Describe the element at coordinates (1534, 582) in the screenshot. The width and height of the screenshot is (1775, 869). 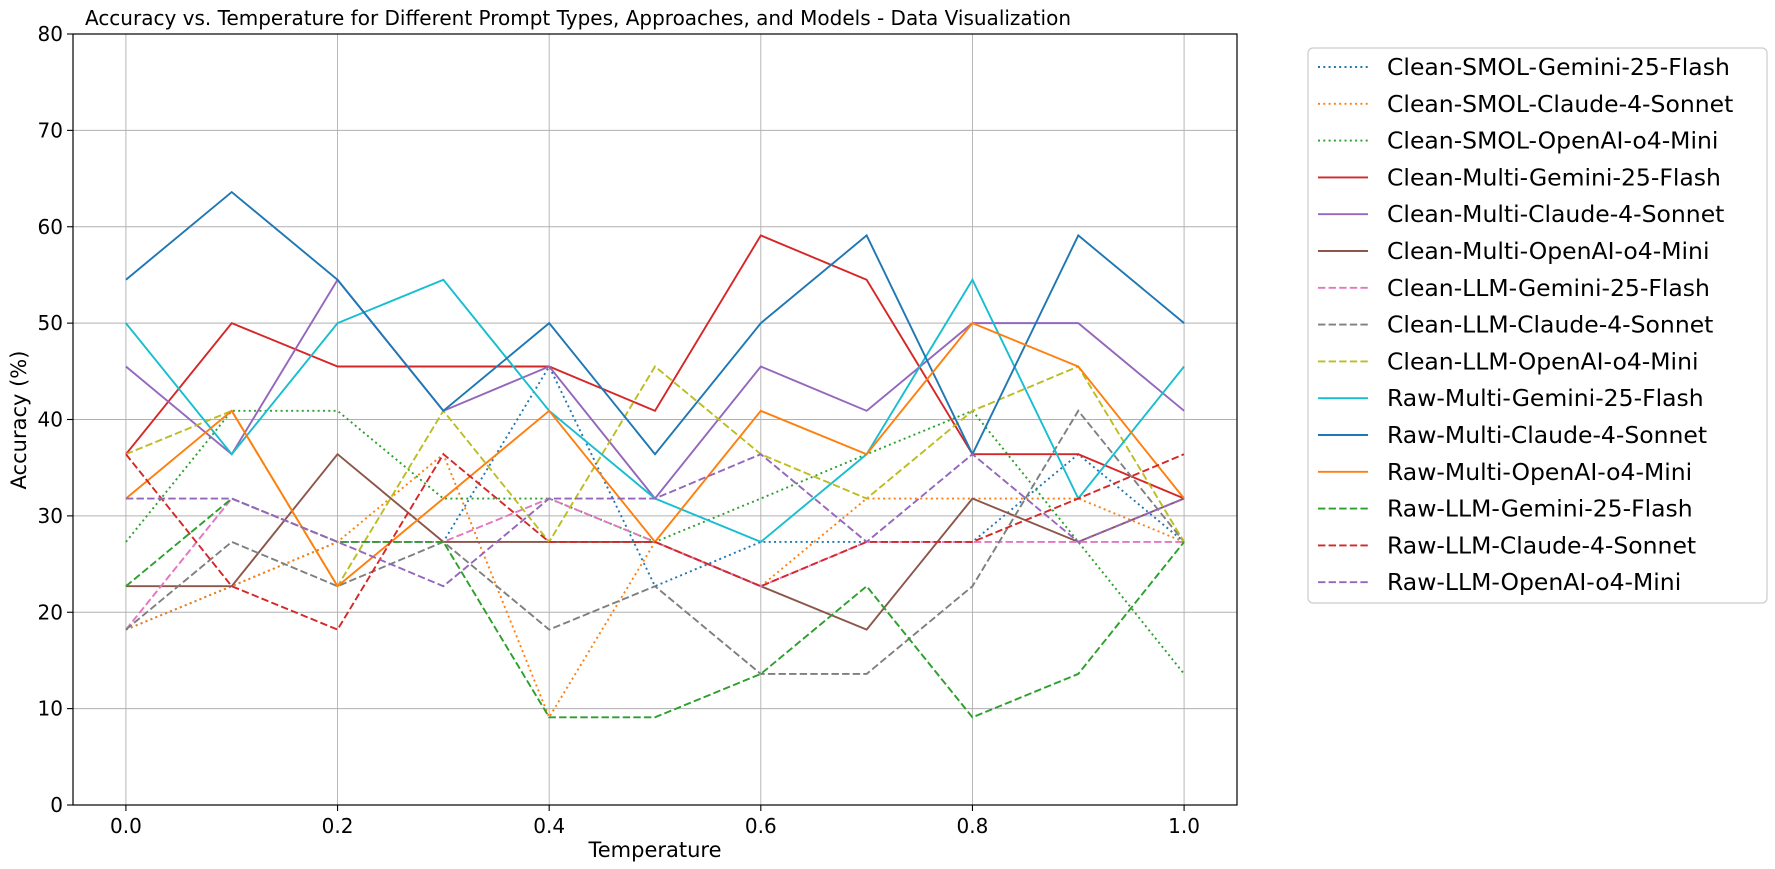
I see `legend-label: Raw-LLM-OpenAI-o4-Mini` at that location.